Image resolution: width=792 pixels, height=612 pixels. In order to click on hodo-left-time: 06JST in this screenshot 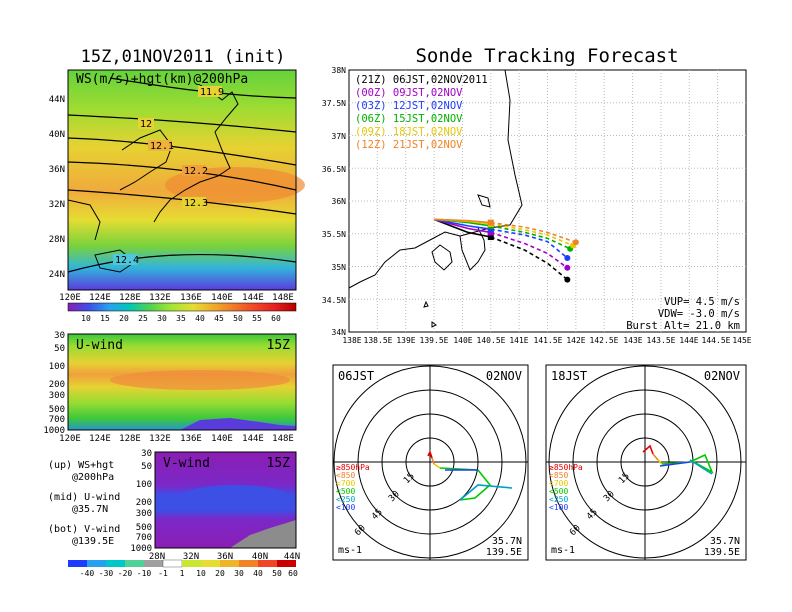, I will do `click(356, 376)`.